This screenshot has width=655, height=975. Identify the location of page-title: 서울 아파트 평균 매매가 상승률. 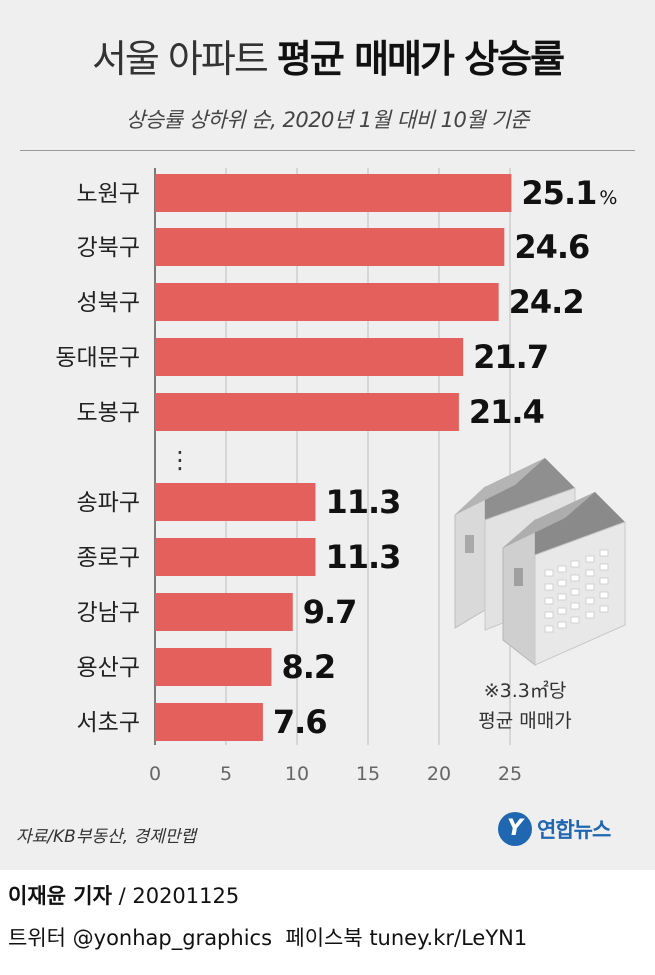
(327, 55).